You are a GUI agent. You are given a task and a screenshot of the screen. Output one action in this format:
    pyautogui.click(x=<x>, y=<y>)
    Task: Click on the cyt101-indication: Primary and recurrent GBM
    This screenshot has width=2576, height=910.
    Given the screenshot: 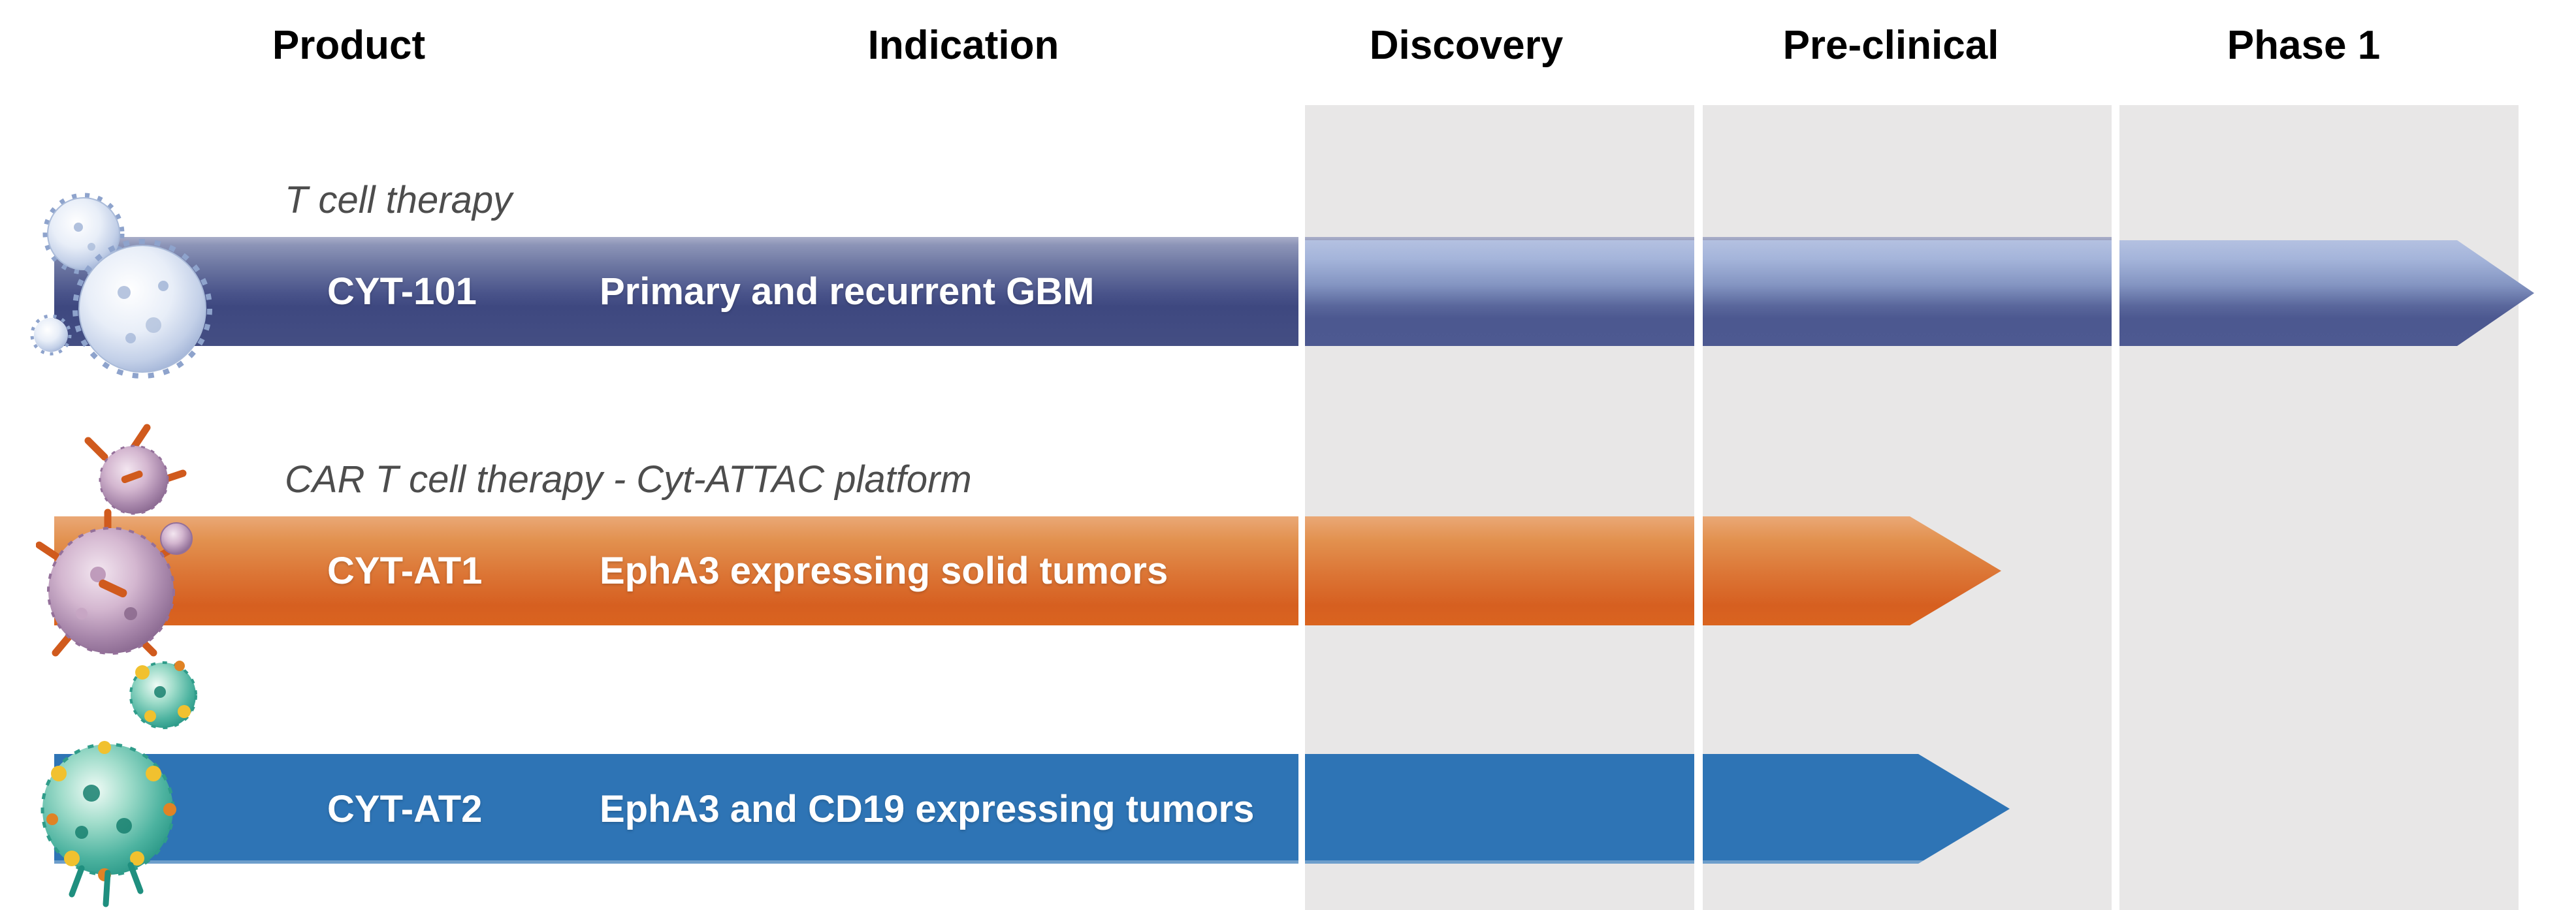 What is the action you would take?
    pyautogui.click(x=848, y=292)
    